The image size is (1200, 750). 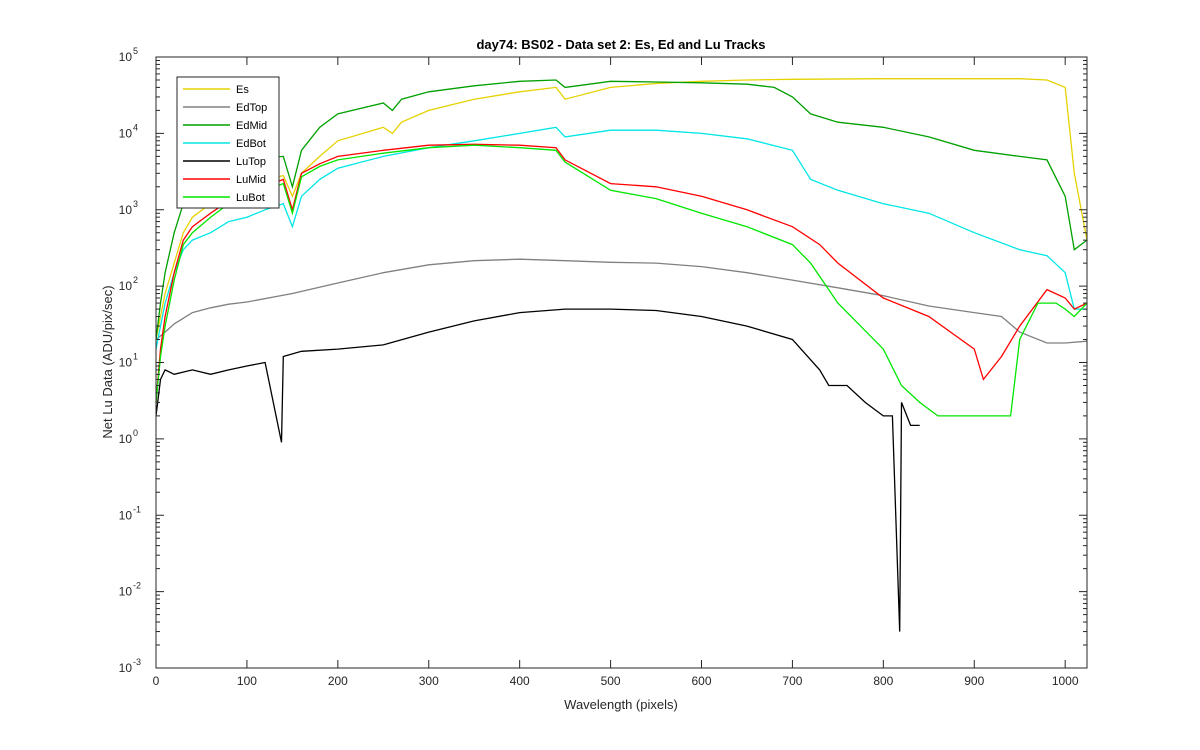 I want to click on y-tick-exponent: 3, so click(x=135, y=204).